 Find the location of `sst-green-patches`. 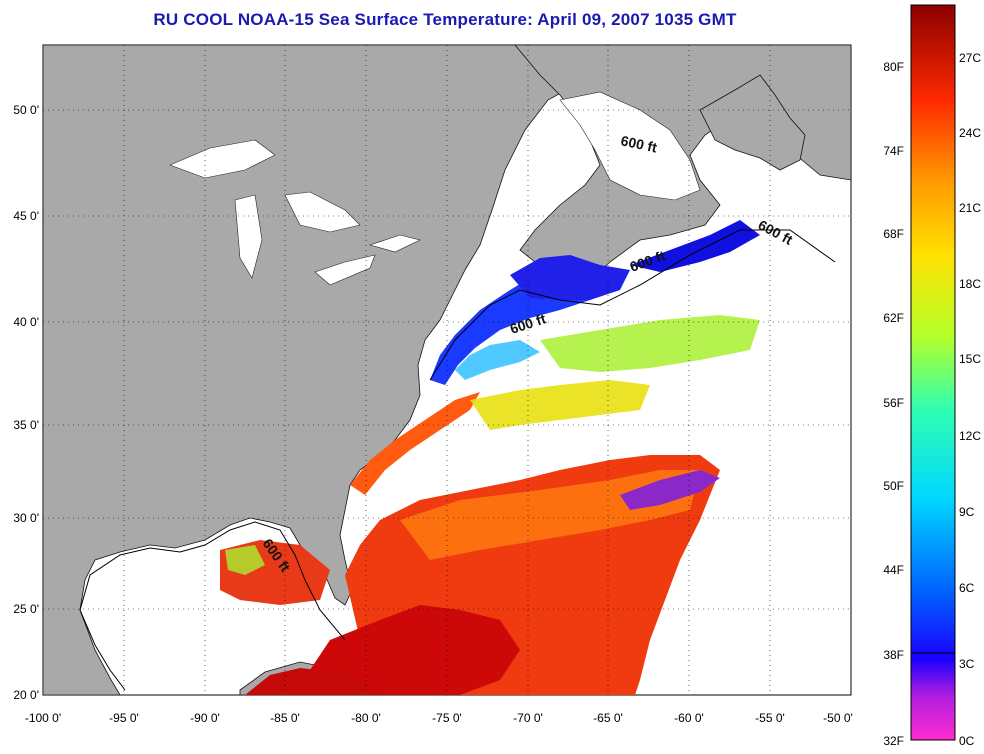

sst-green-patches is located at coordinates (650, 343).